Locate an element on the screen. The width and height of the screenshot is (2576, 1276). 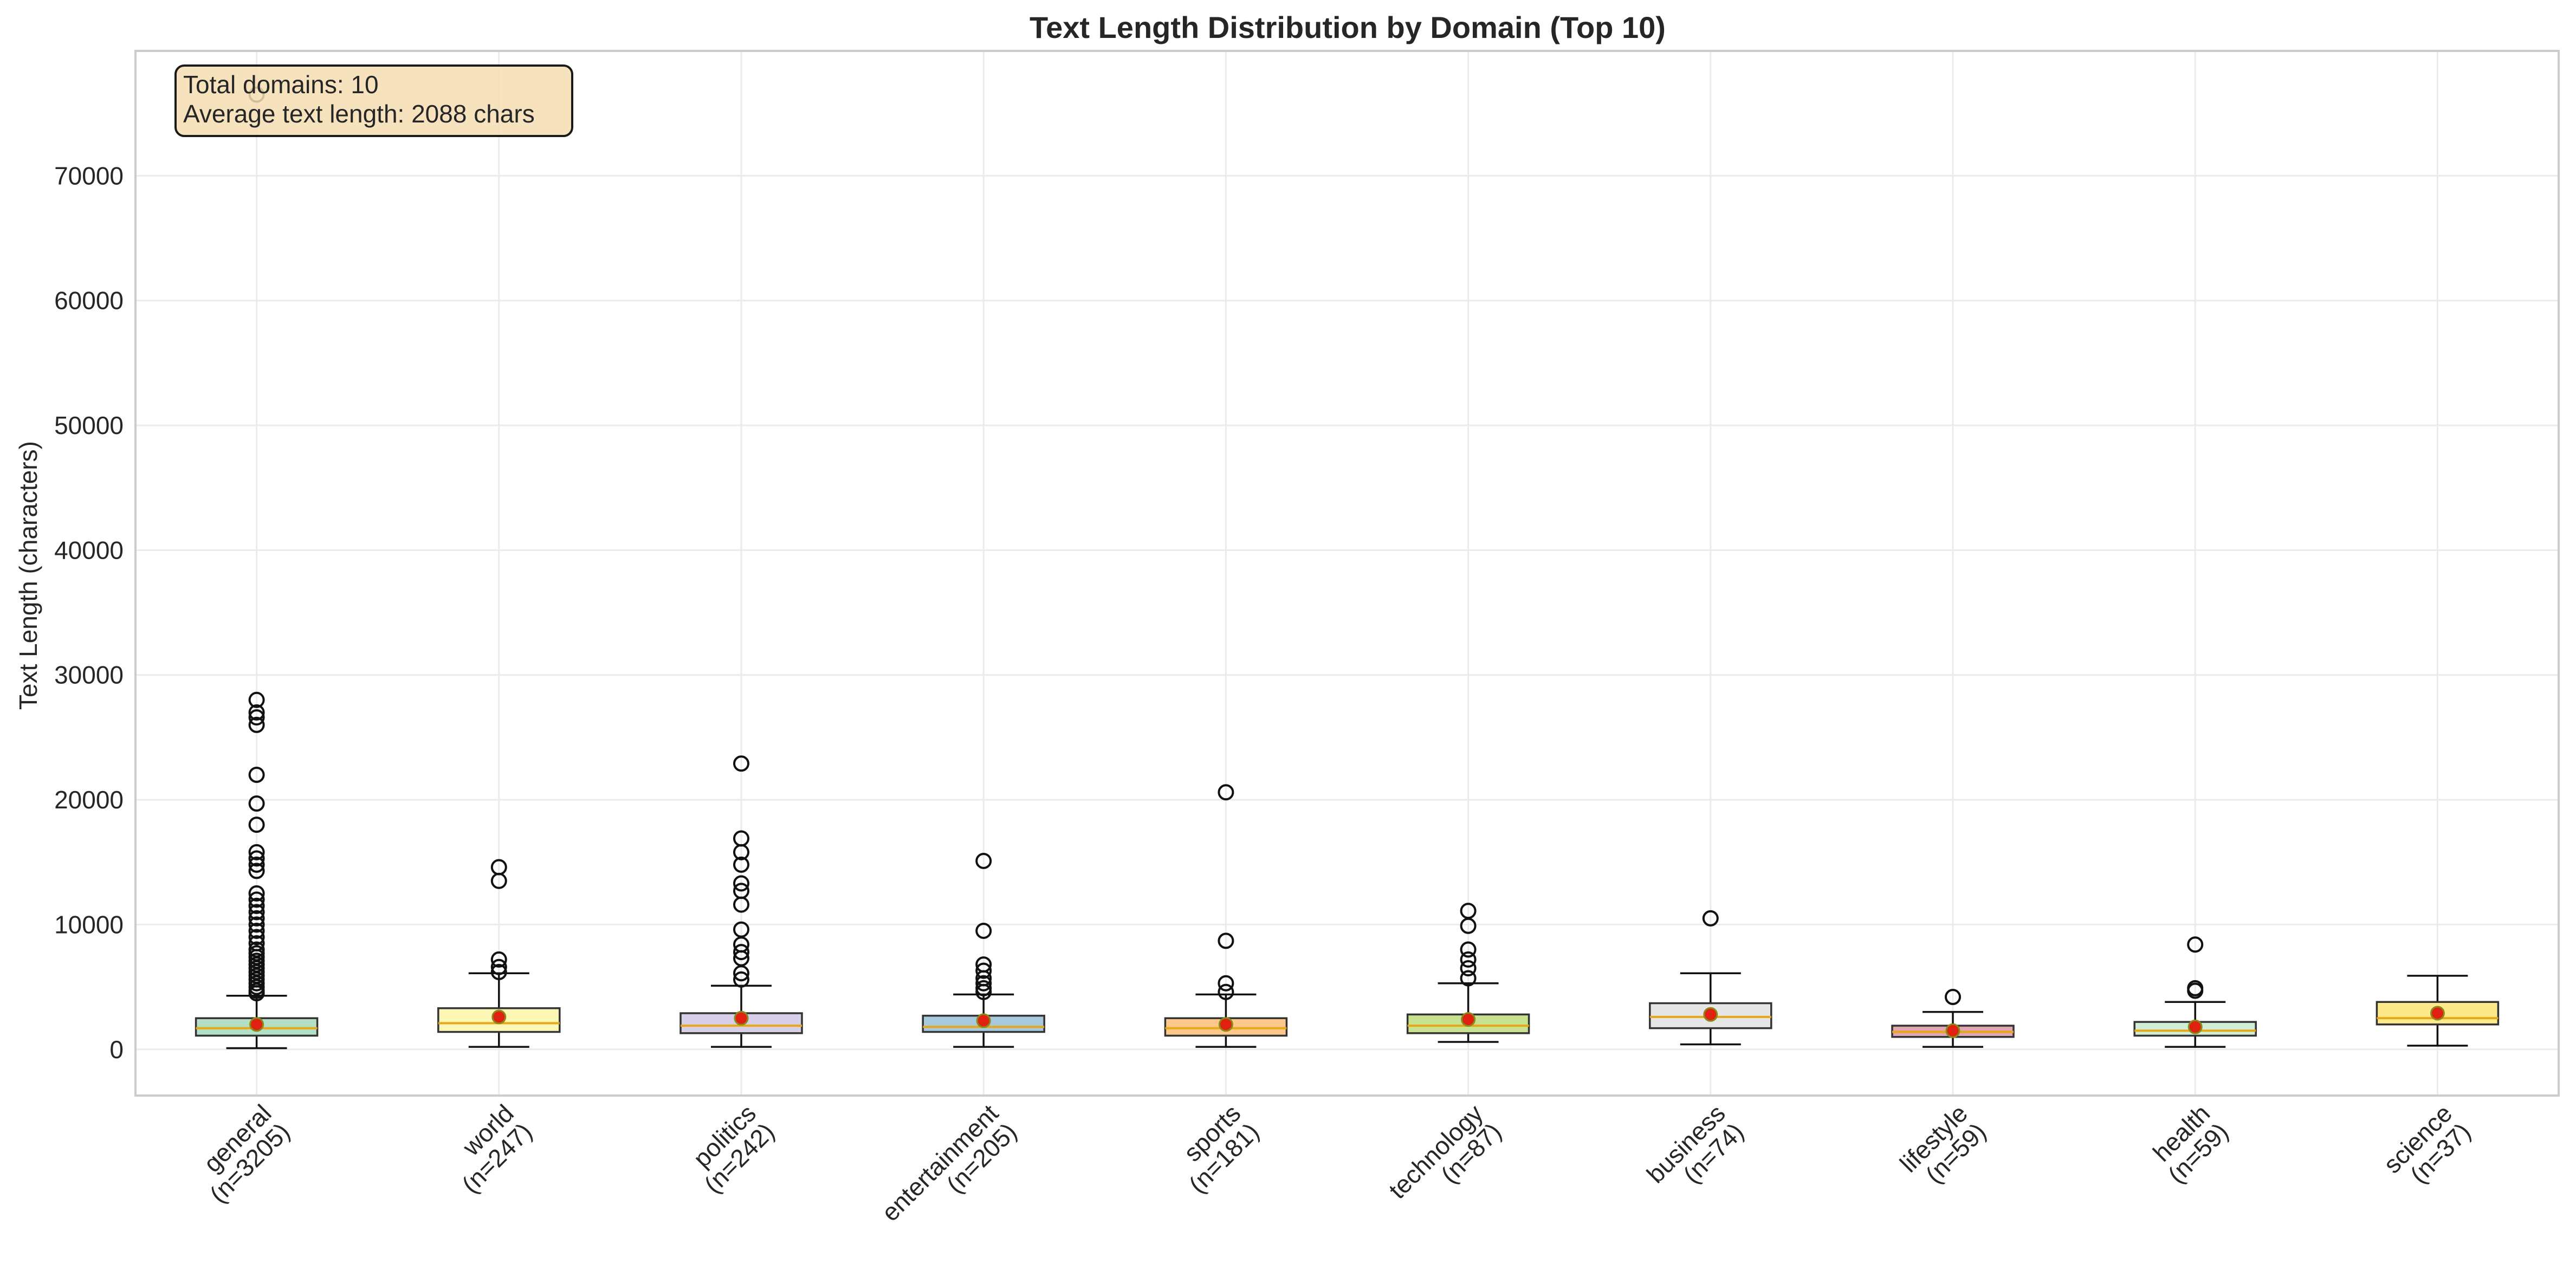
box-science is located at coordinates (2438, 1011).